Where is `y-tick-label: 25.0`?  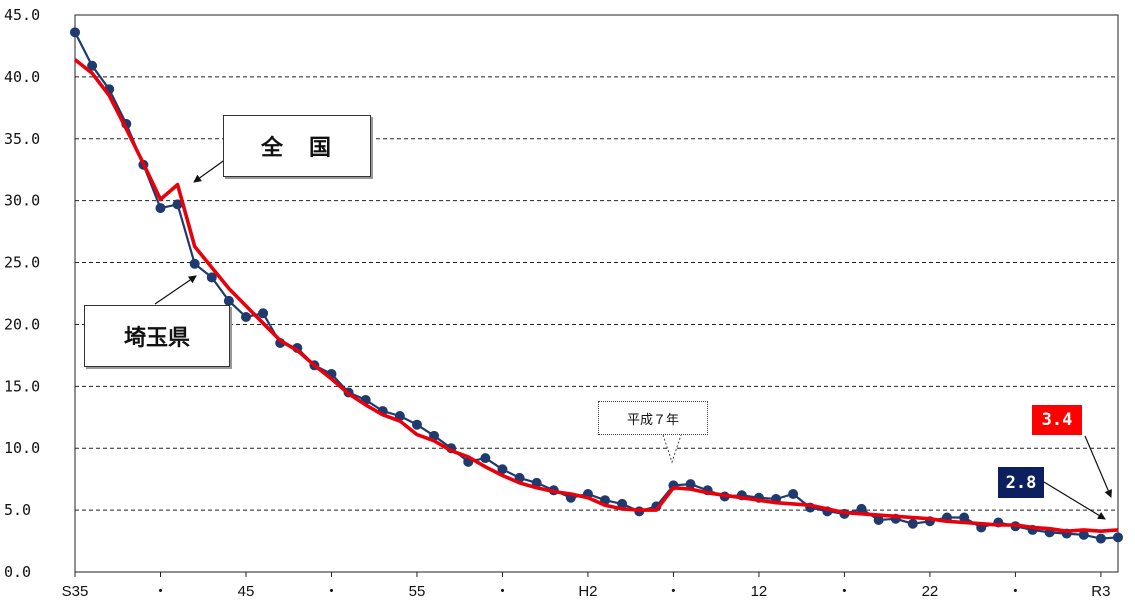 y-tick-label: 25.0 is located at coordinates (22, 263).